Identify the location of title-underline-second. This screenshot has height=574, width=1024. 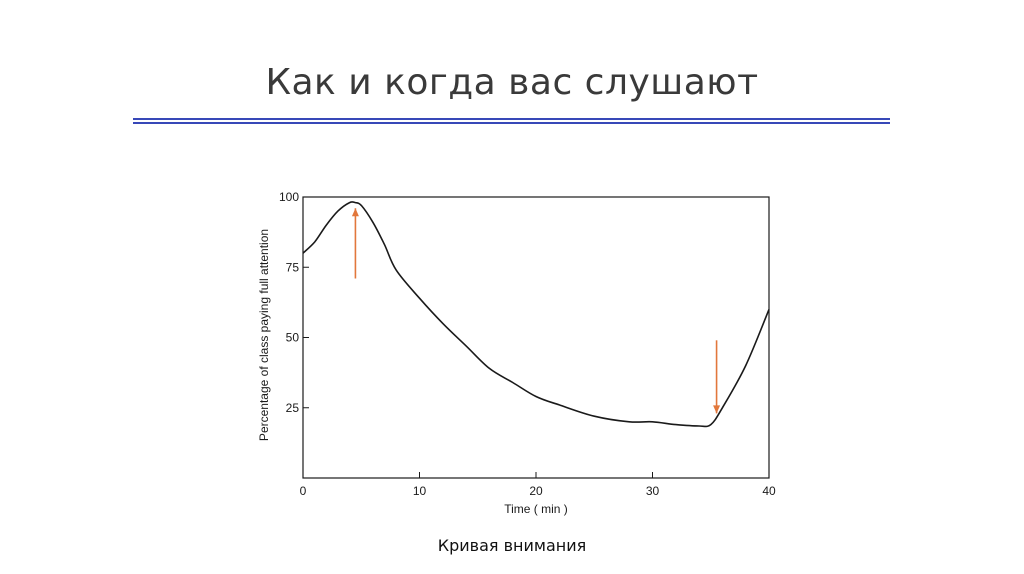
(511, 123).